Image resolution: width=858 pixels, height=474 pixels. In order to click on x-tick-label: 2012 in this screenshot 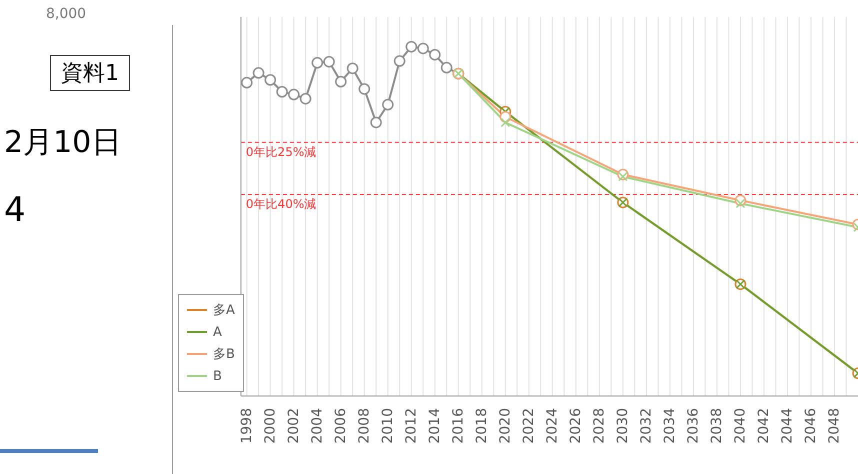, I will do `click(411, 426)`.